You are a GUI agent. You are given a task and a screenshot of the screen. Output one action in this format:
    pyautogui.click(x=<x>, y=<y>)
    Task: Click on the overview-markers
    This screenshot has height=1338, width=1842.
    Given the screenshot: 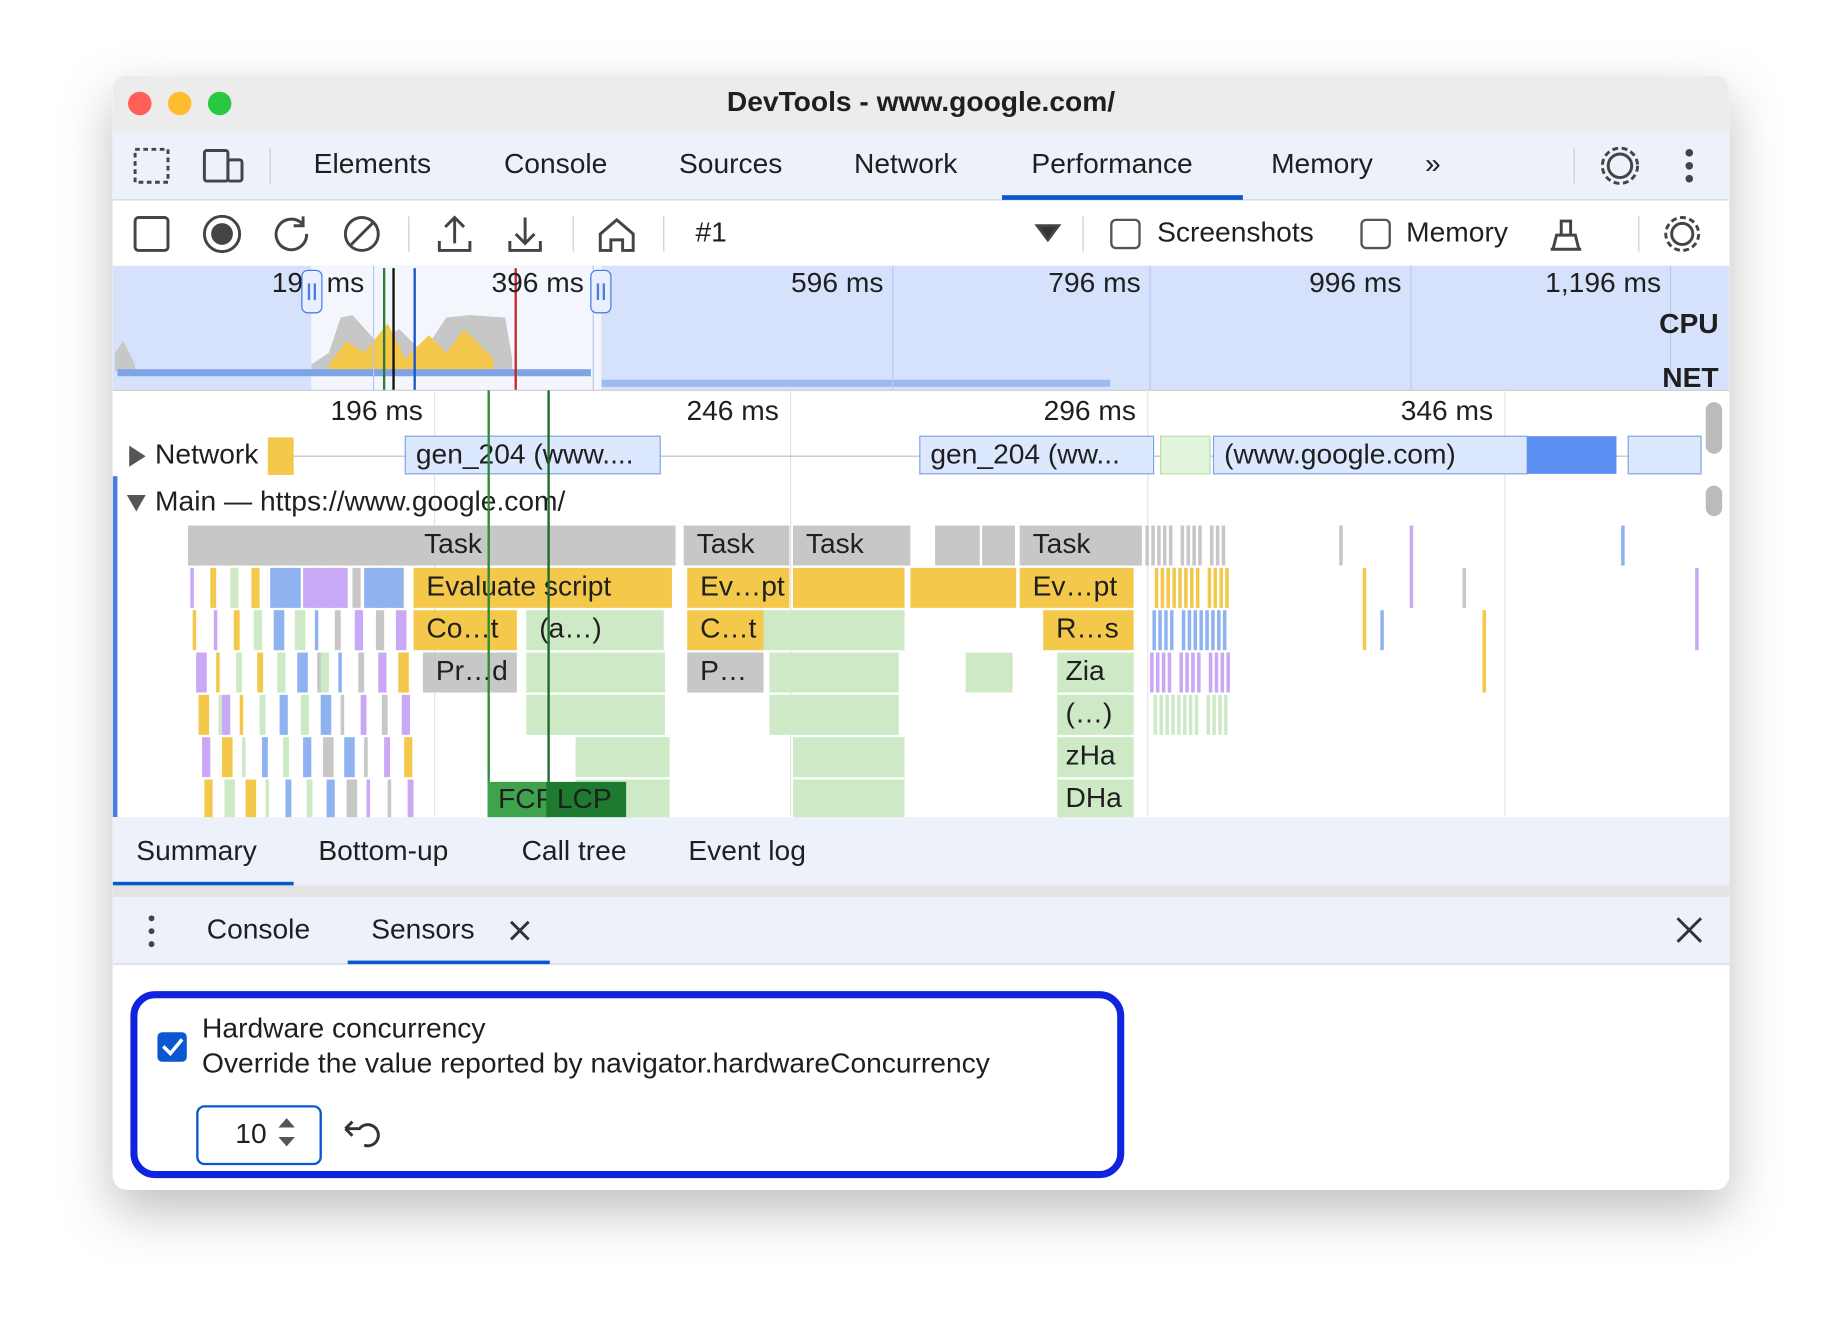 What is the action you would take?
    pyautogui.click(x=449, y=329)
    